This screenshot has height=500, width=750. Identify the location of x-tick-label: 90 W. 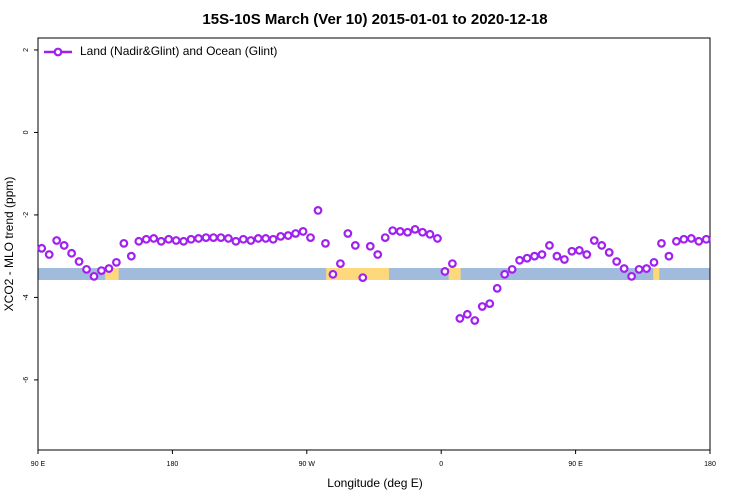
(307, 464).